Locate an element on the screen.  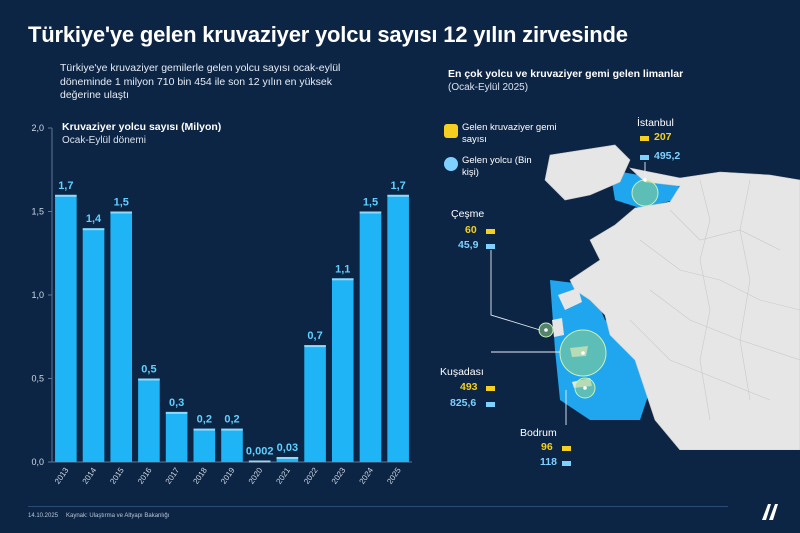
port-passengers-cesme: 45,9 is located at coordinates (468, 245).